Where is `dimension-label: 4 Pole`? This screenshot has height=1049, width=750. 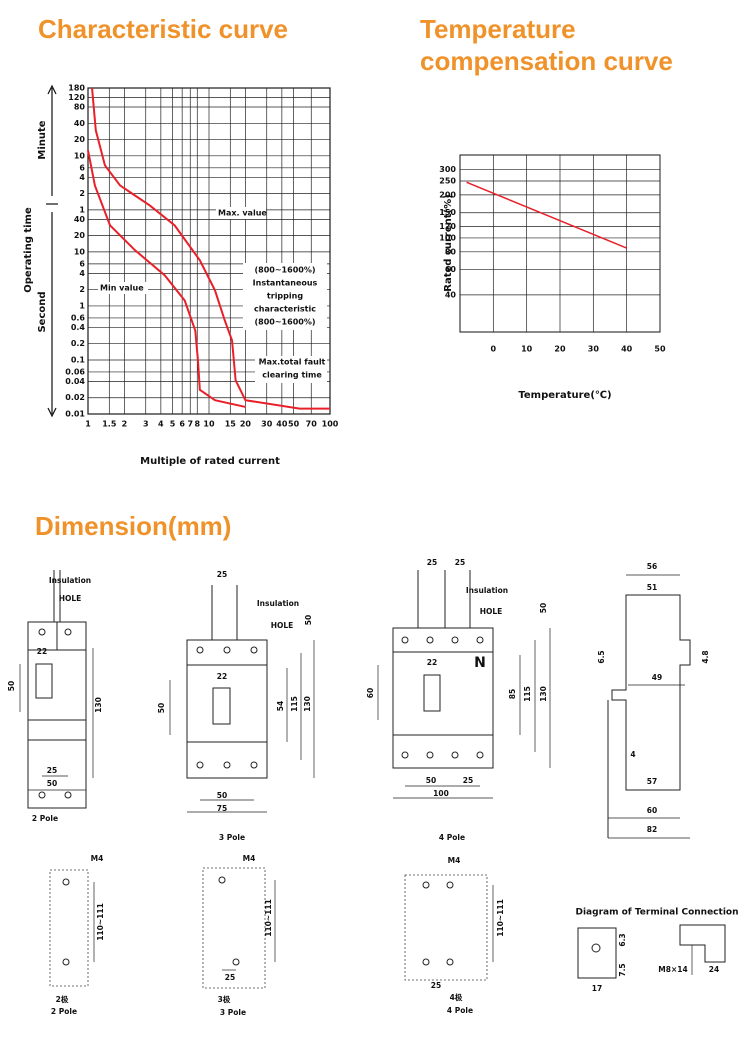
dimension-label: 4 Pole is located at coordinates (452, 837).